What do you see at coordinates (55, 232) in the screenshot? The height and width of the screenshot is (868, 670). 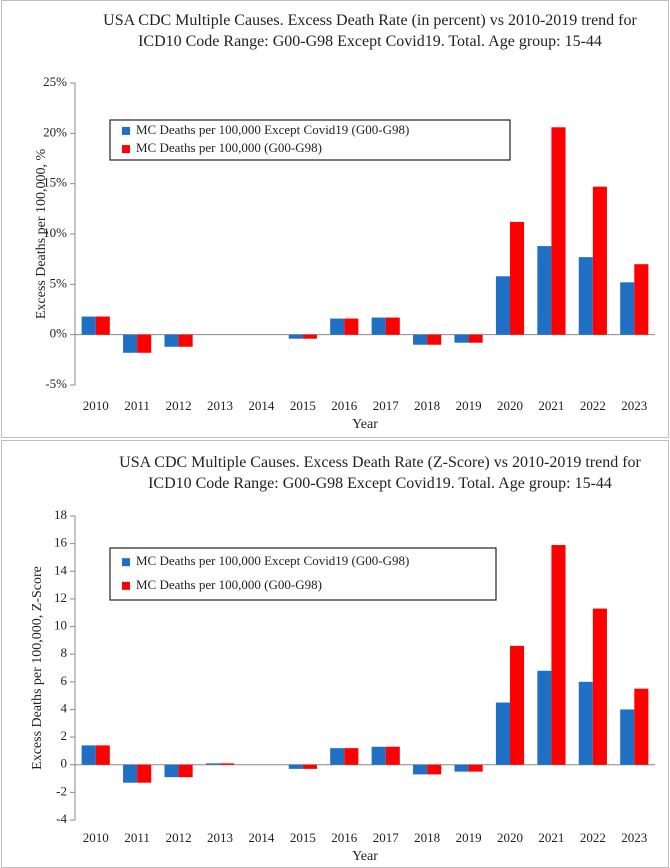 I see `y-tick-label: 10%` at bounding box center [55, 232].